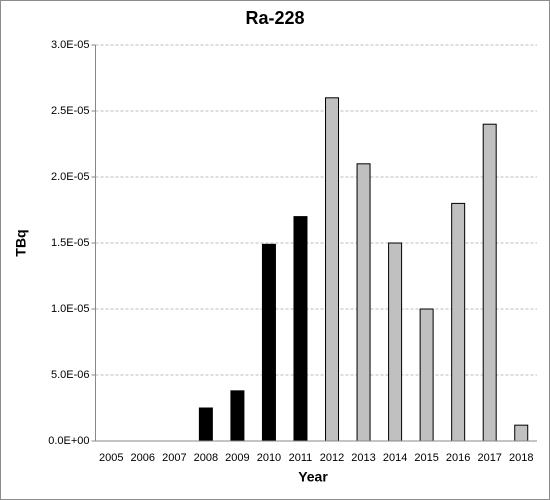 The image size is (550, 500). Describe the element at coordinates (363, 458) in the screenshot. I see `x-tick-label: 2013` at that location.